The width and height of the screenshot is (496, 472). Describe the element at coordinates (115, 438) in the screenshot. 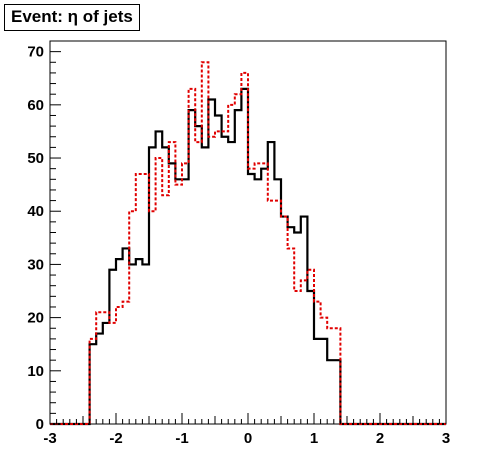

I see `x-tick-label: -2` at that location.